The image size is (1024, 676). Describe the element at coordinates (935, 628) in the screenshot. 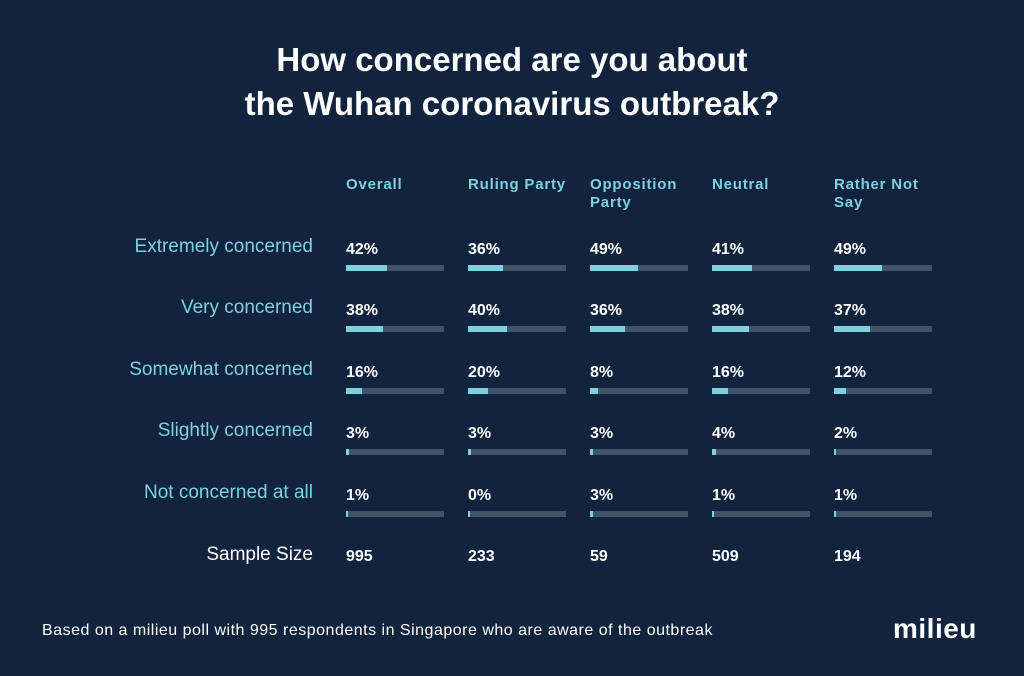

I see `milieu-logo: milieu` at that location.